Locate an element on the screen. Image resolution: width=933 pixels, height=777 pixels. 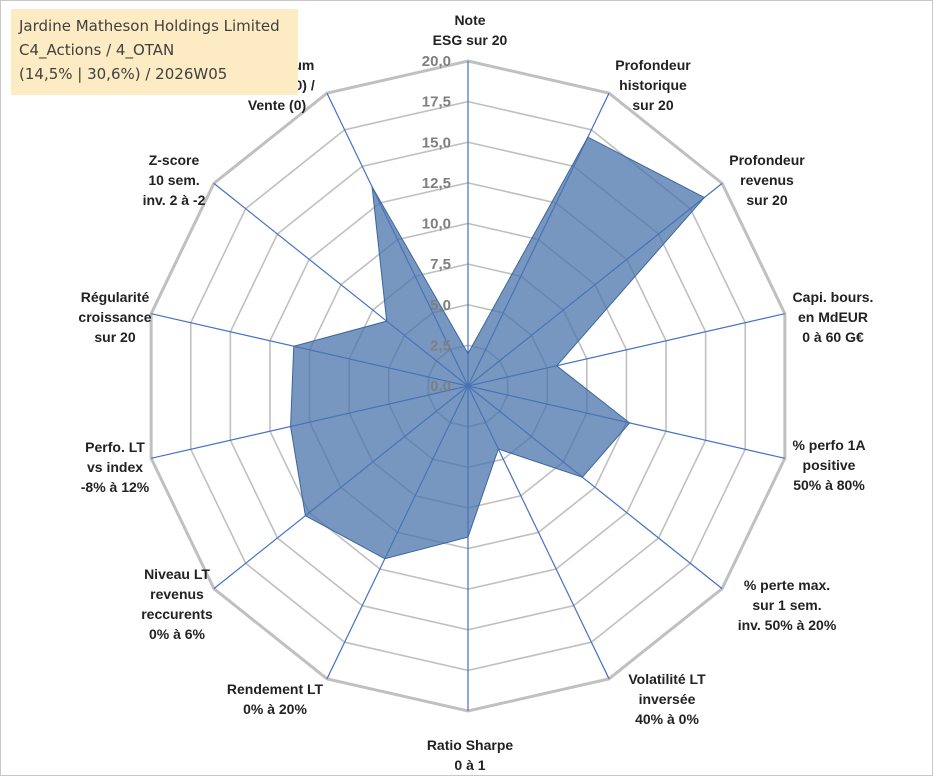
tick-label: 7,5 is located at coordinates (440, 264).